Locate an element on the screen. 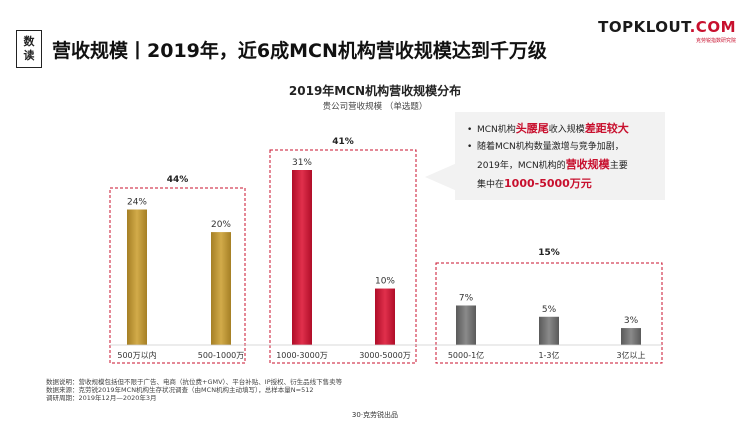 This screenshot has height=422, width=750. bar-value-label: 3% is located at coordinates (631, 321).